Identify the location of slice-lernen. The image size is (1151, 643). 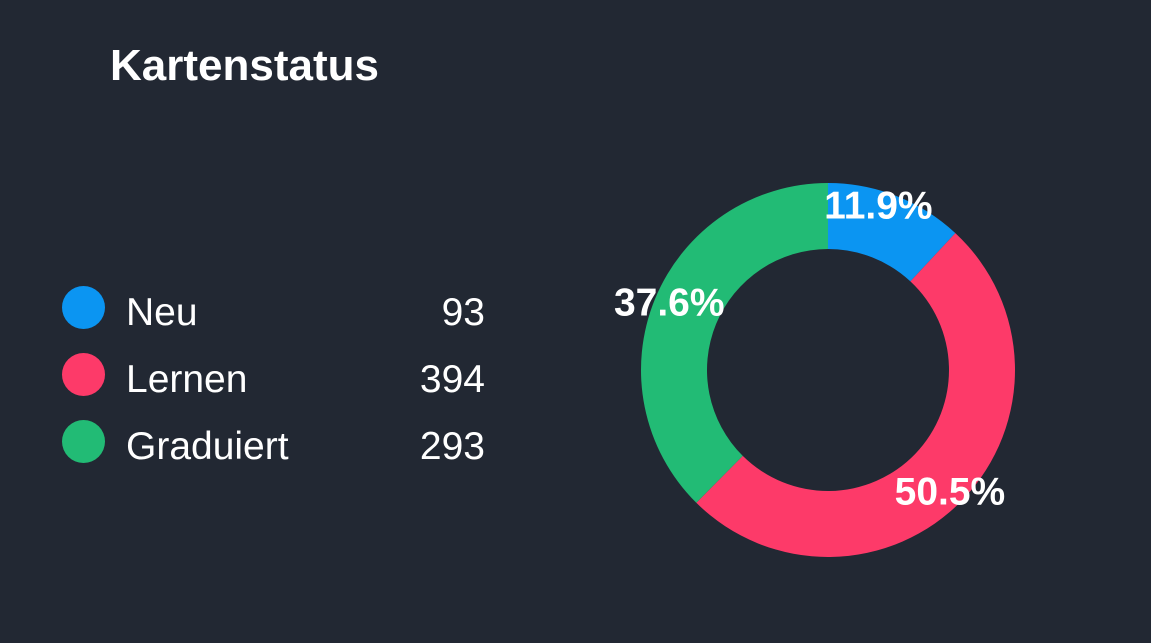
(856, 395).